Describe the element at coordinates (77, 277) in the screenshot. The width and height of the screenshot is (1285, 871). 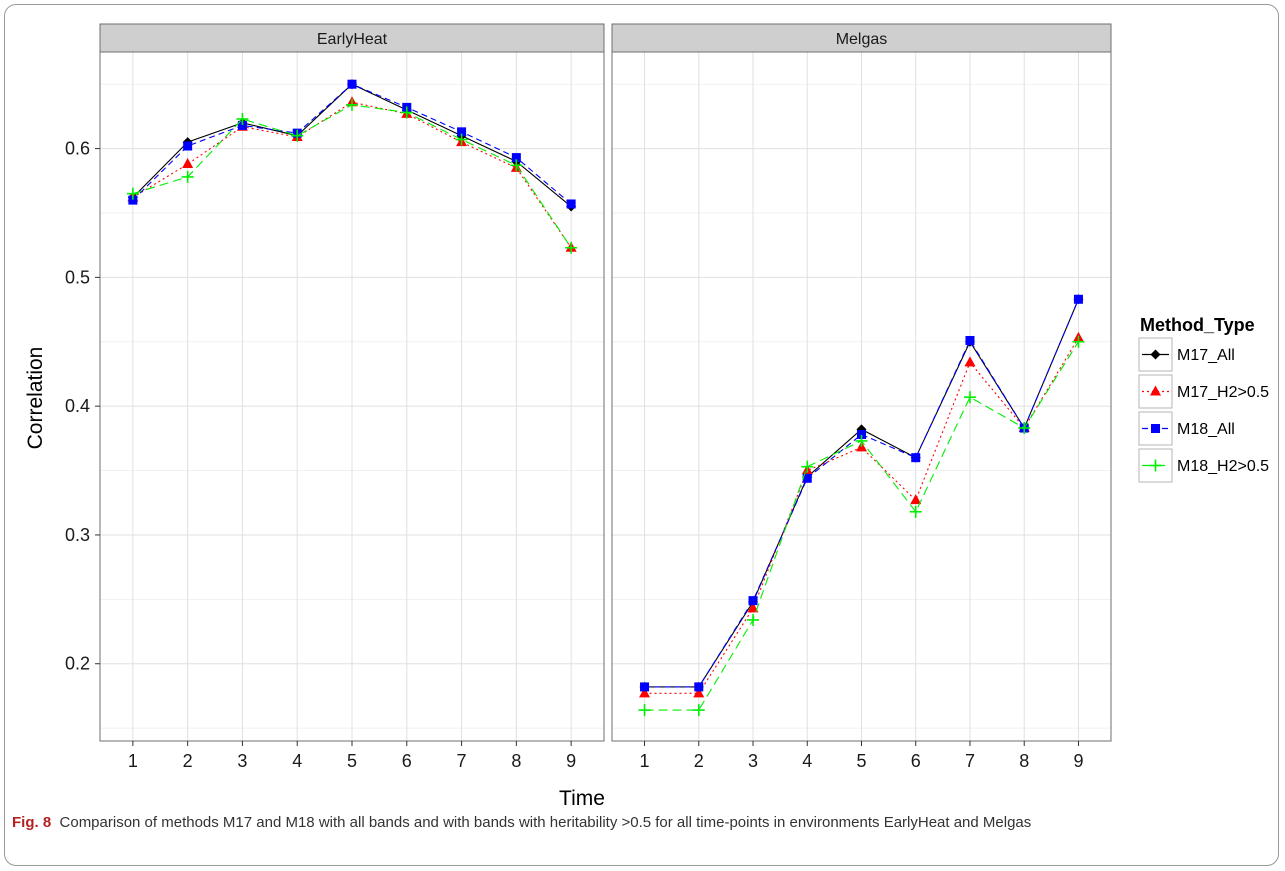
I see `y-tick-label: 0.5` at that location.